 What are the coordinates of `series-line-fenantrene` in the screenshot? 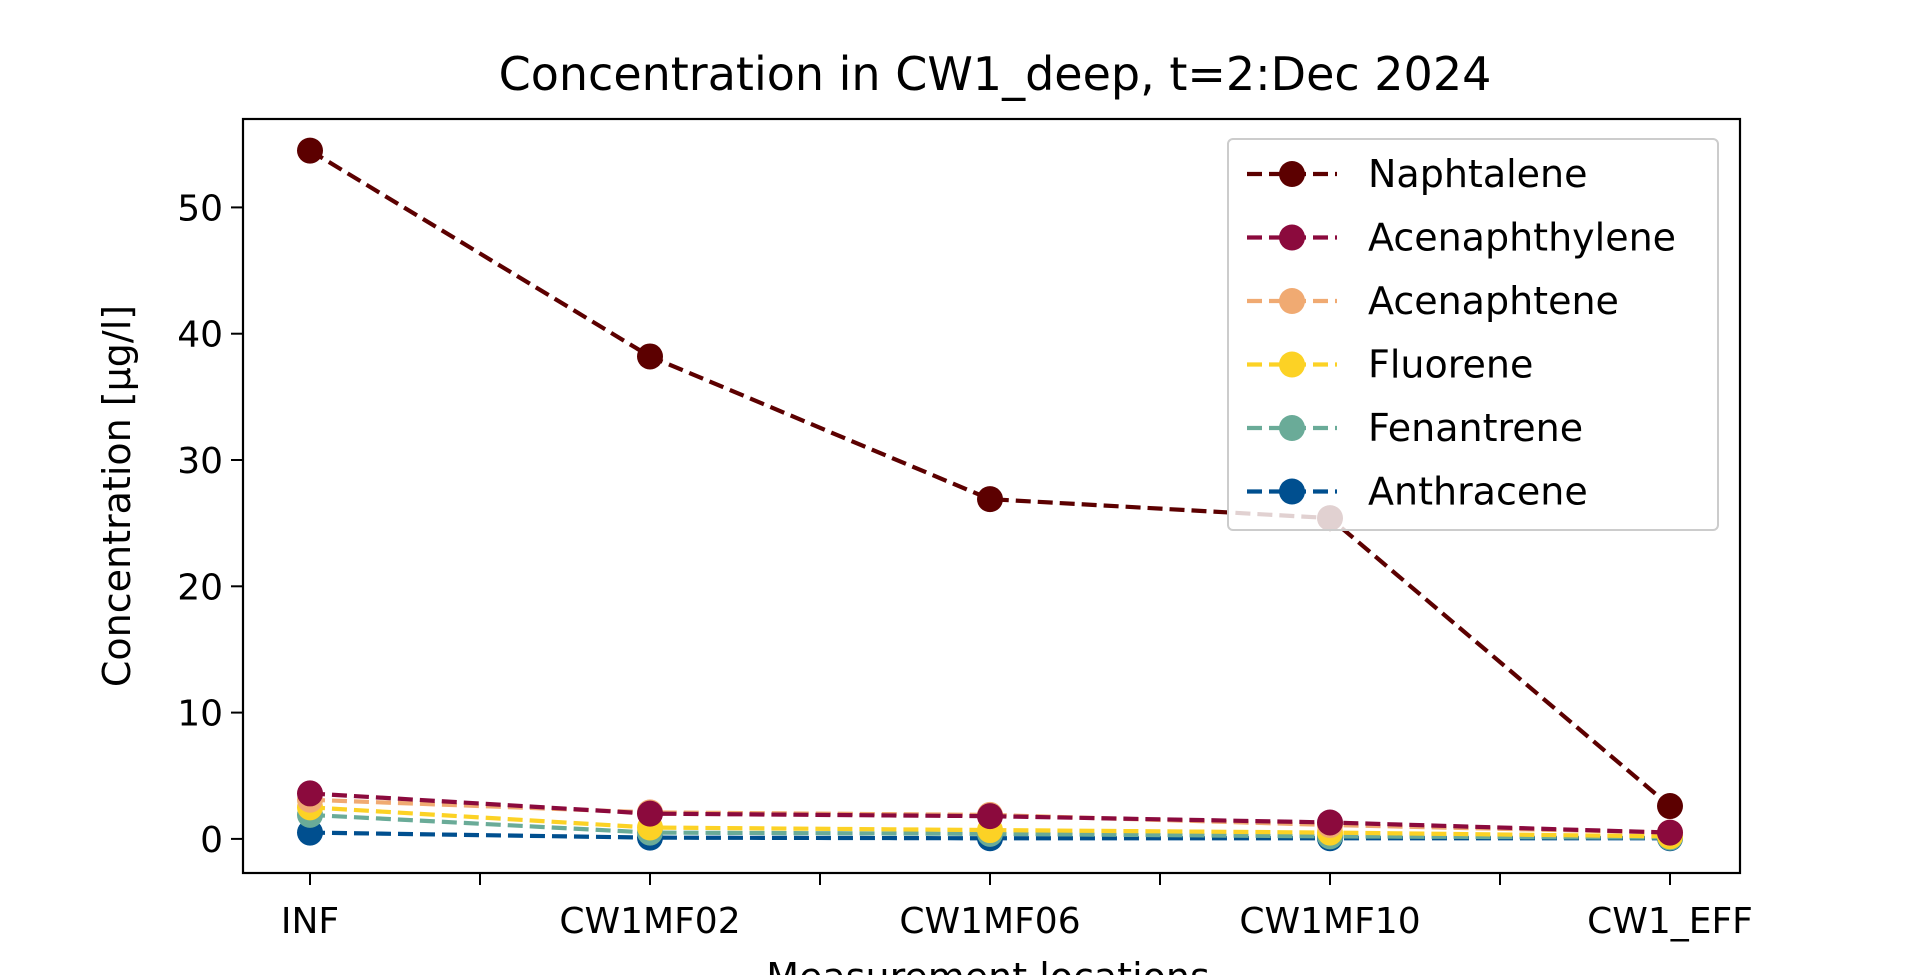 It's located at (990, 826).